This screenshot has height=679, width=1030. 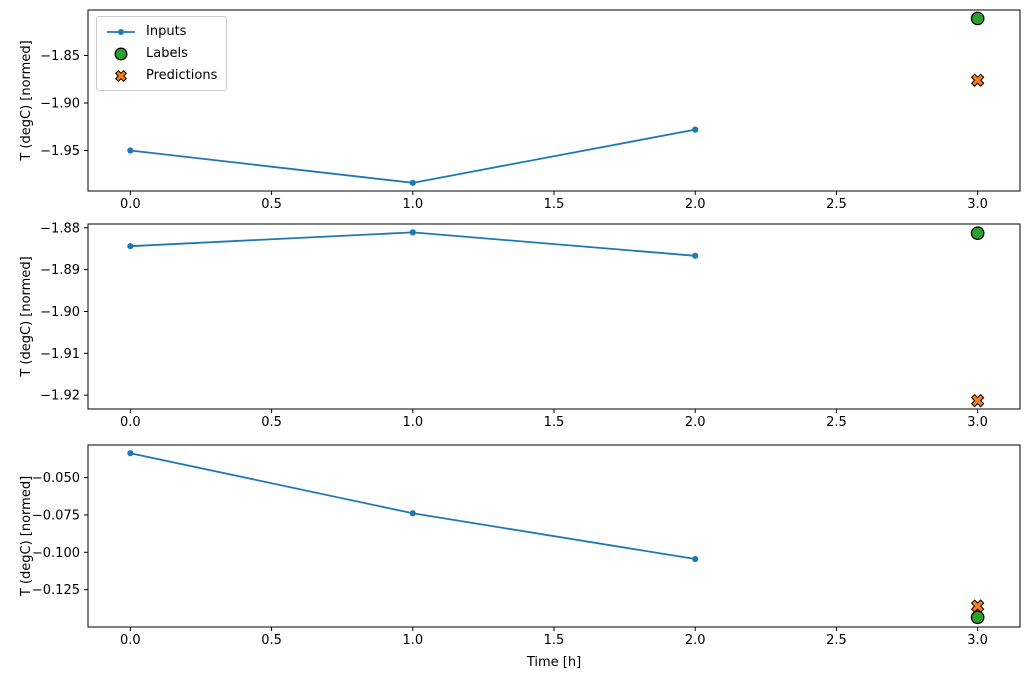 I want to click on y-tick-label: −1.89, so click(x=60, y=270).